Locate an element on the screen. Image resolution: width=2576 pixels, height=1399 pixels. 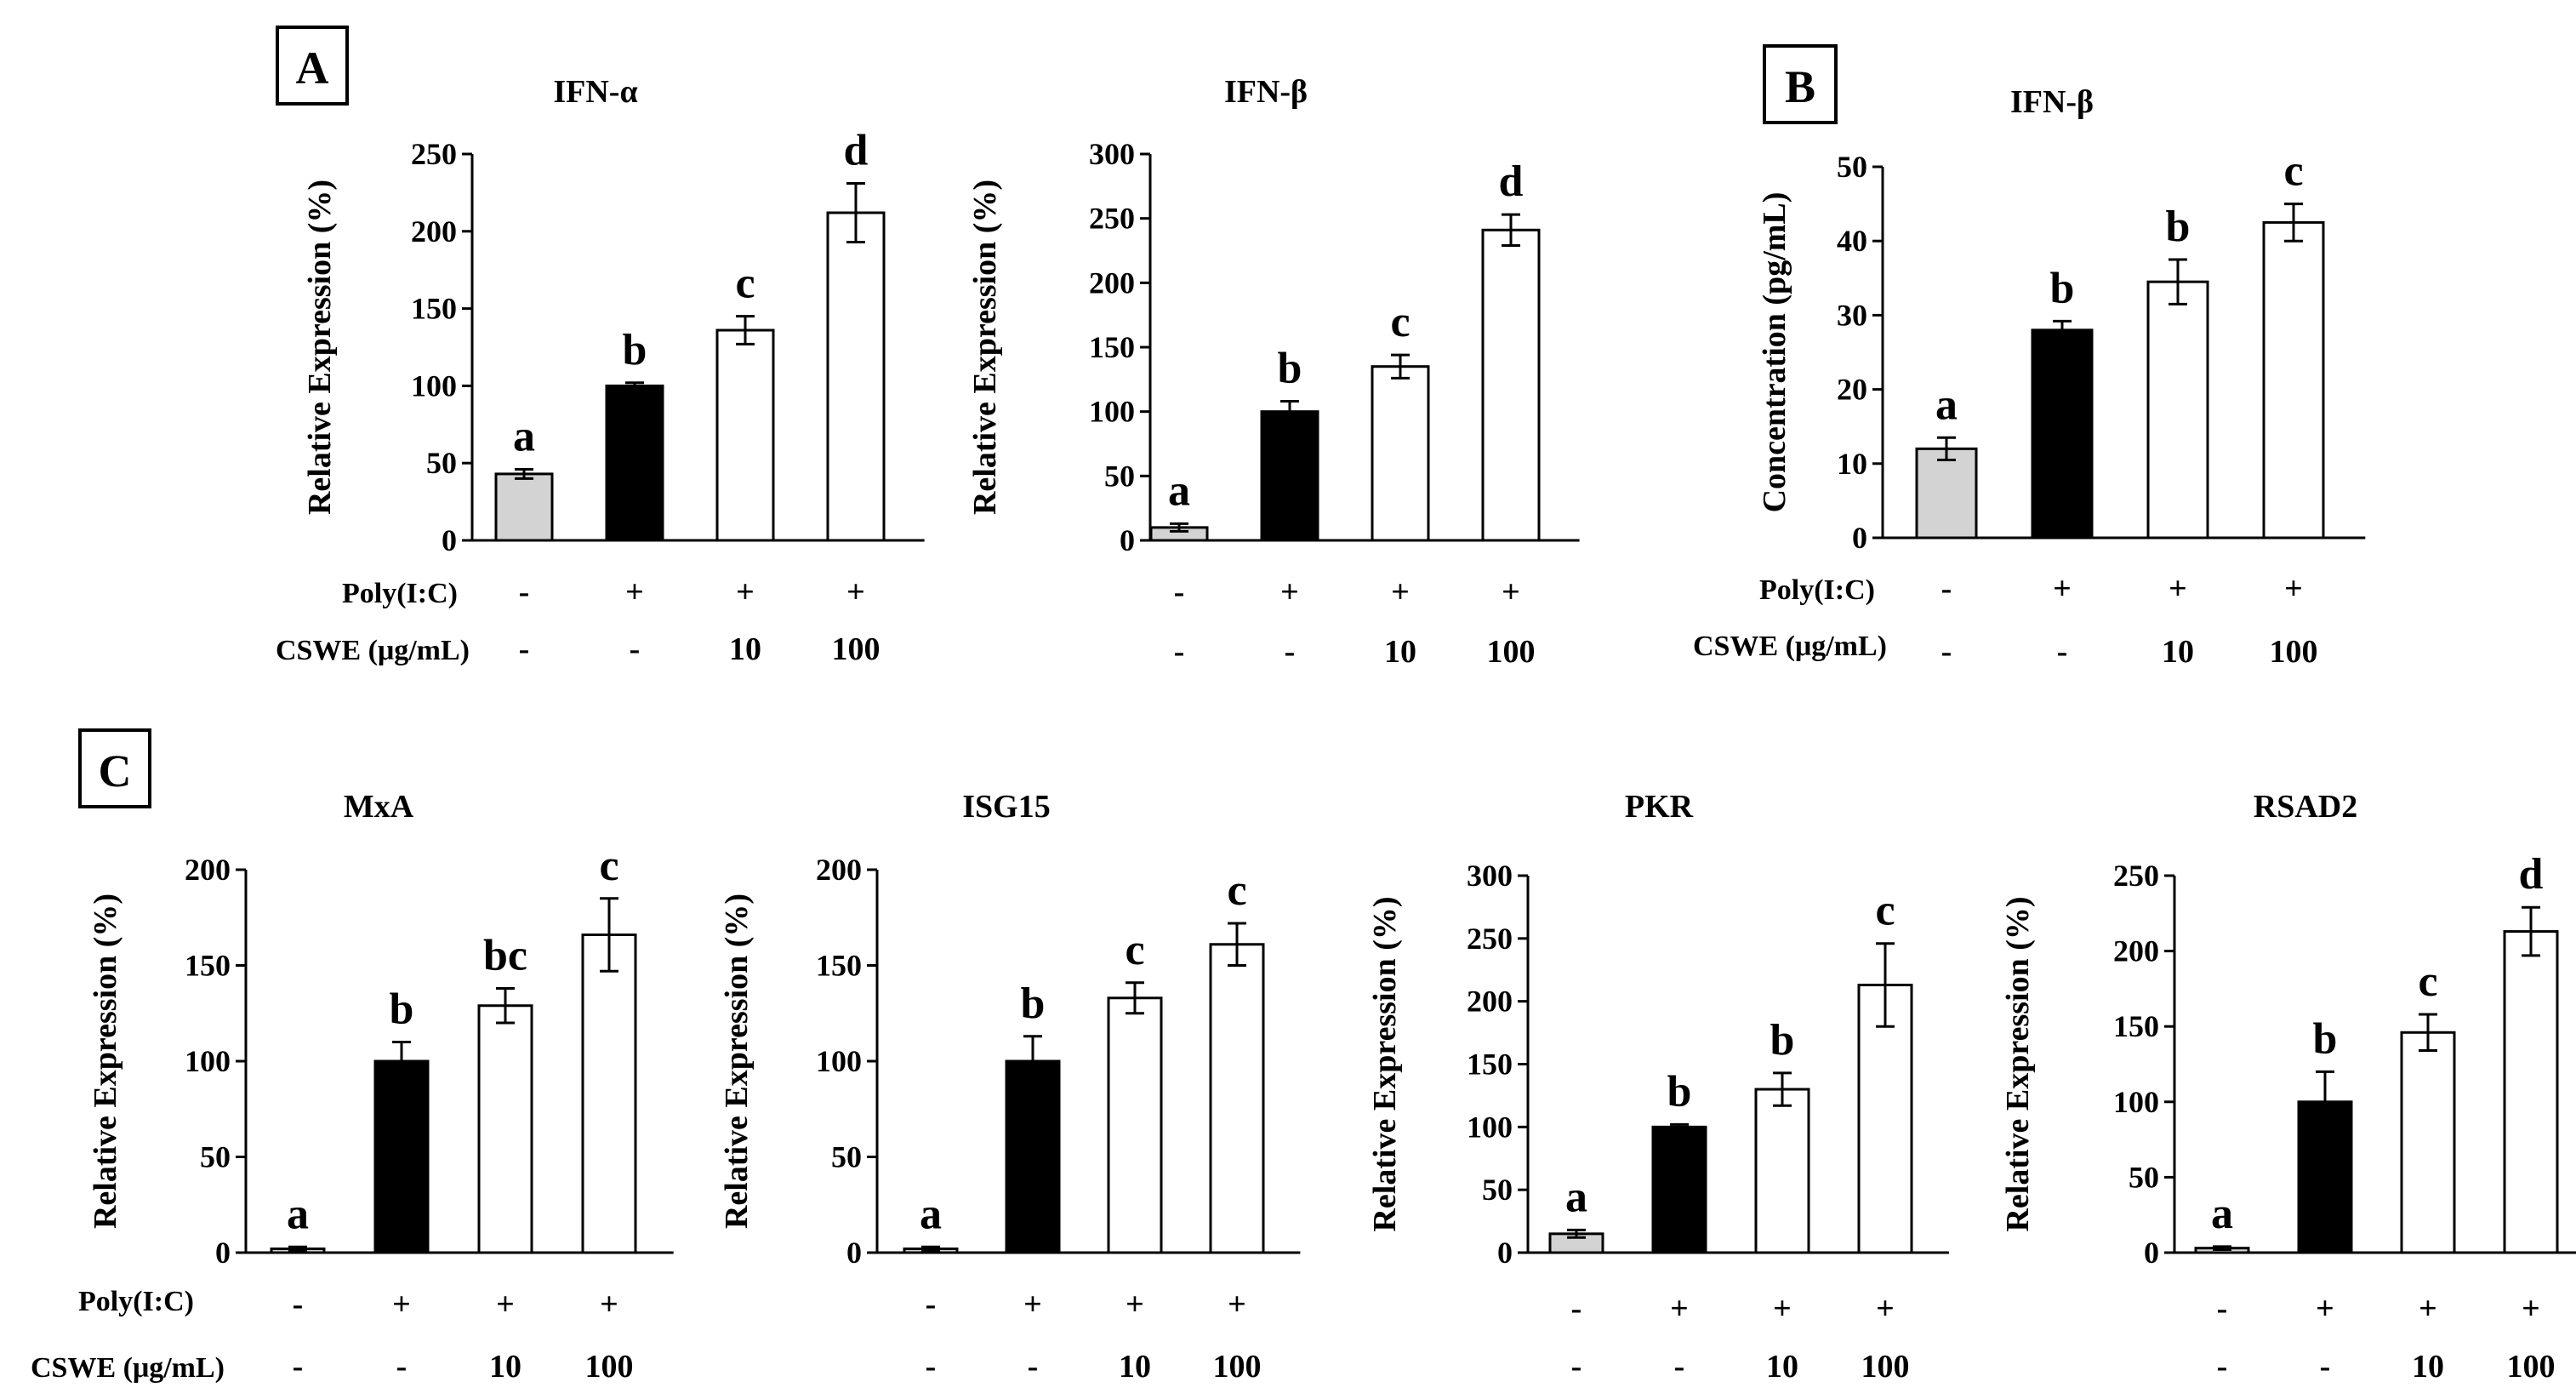
row-label-cswe-b: CSWE (μg/mL) is located at coordinates (1790, 646).